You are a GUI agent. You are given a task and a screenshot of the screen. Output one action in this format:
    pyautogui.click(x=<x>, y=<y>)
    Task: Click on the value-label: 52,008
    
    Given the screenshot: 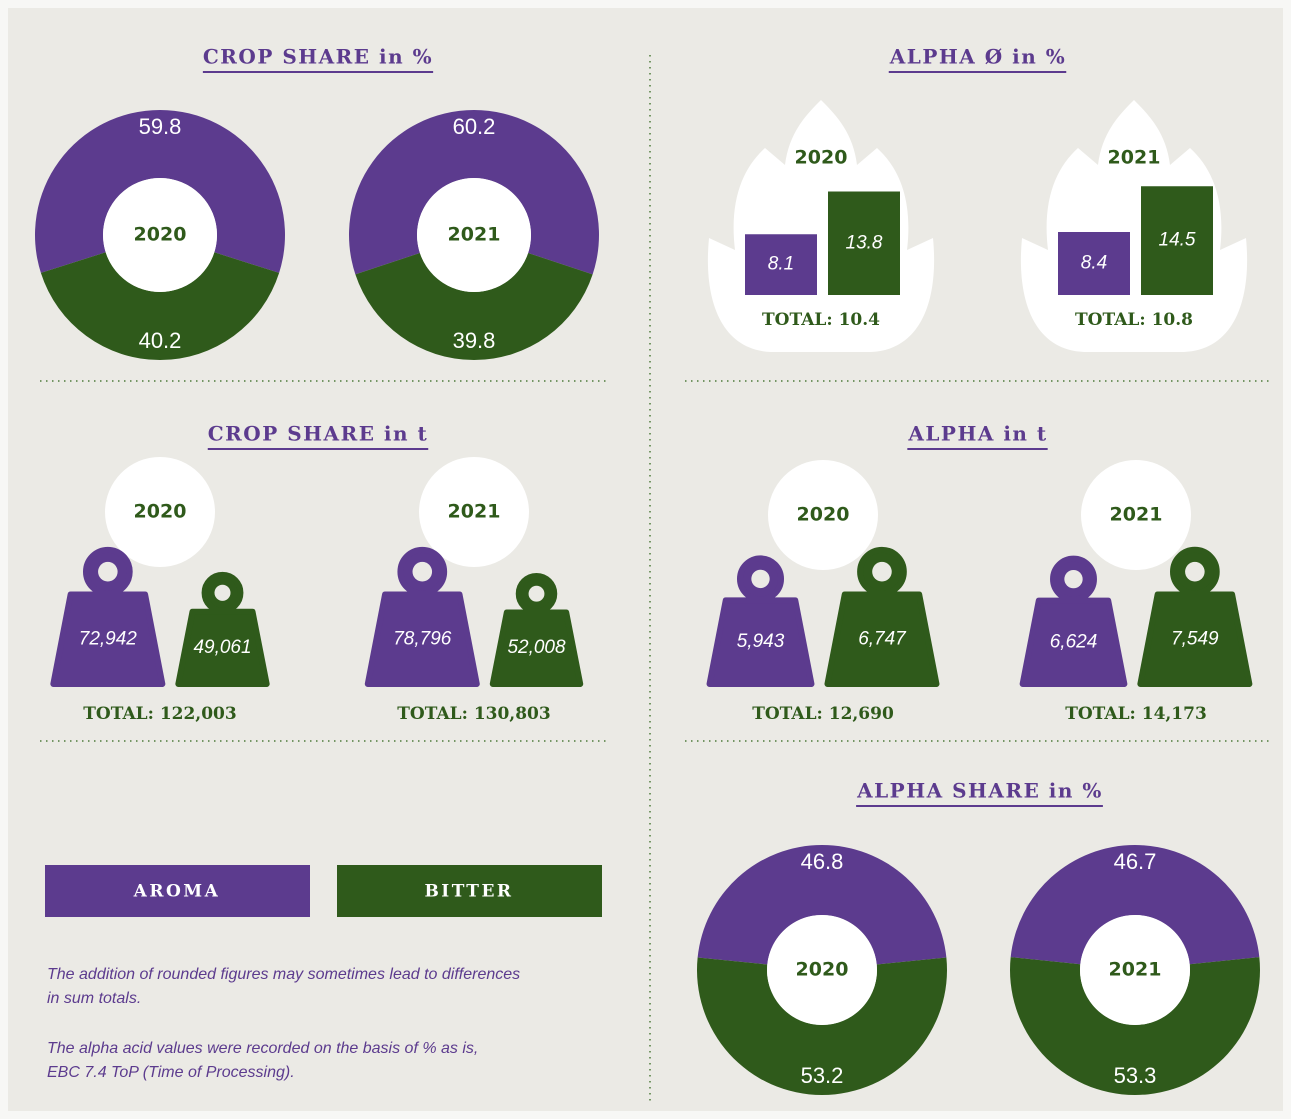 What is the action you would take?
    pyautogui.click(x=536, y=647)
    